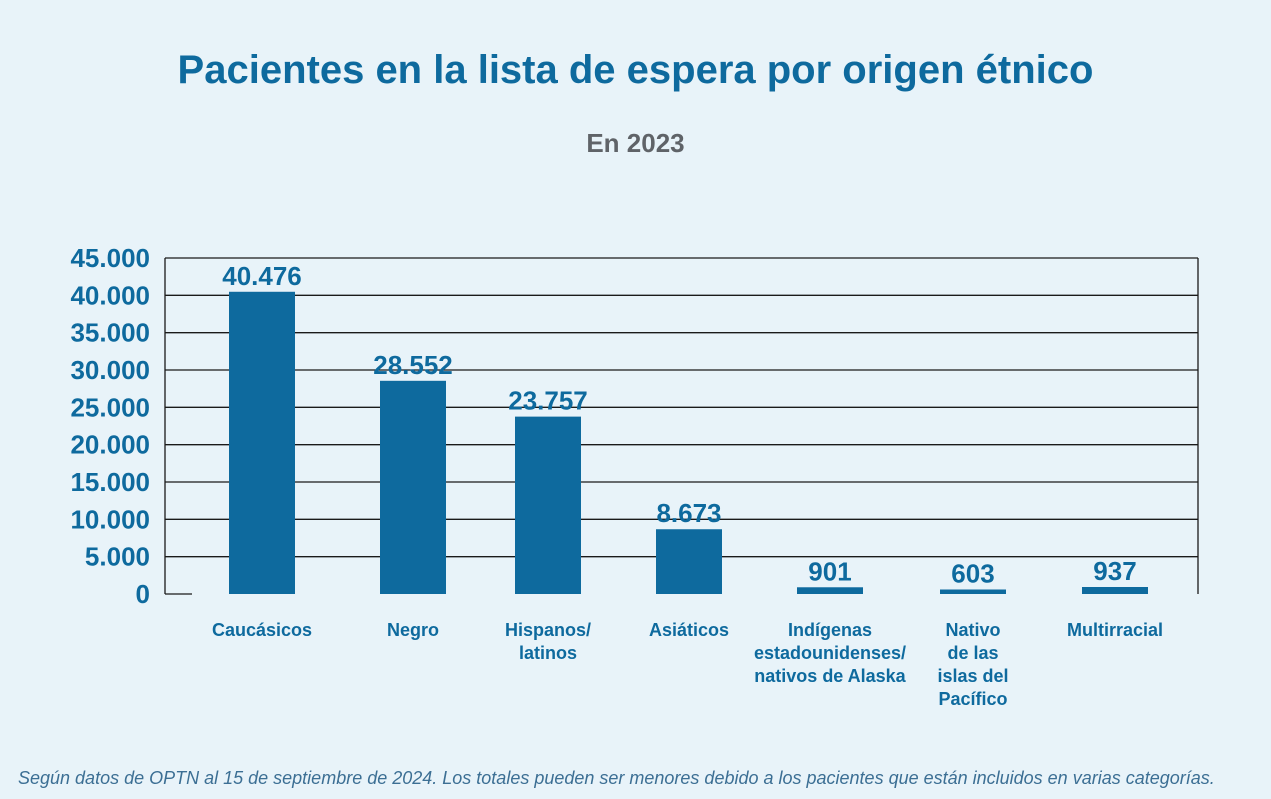  I want to click on data-label: 8.673, so click(688, 513).